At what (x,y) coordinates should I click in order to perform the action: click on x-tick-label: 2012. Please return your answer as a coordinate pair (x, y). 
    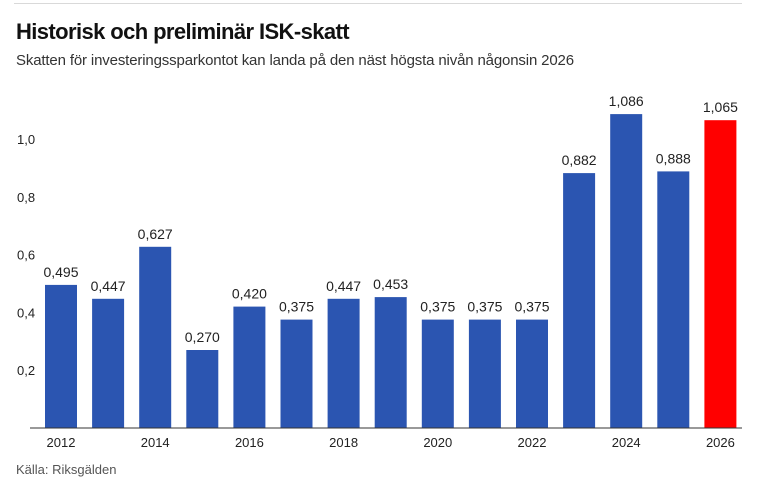
    Looking at the image, I should click on (61, 442).